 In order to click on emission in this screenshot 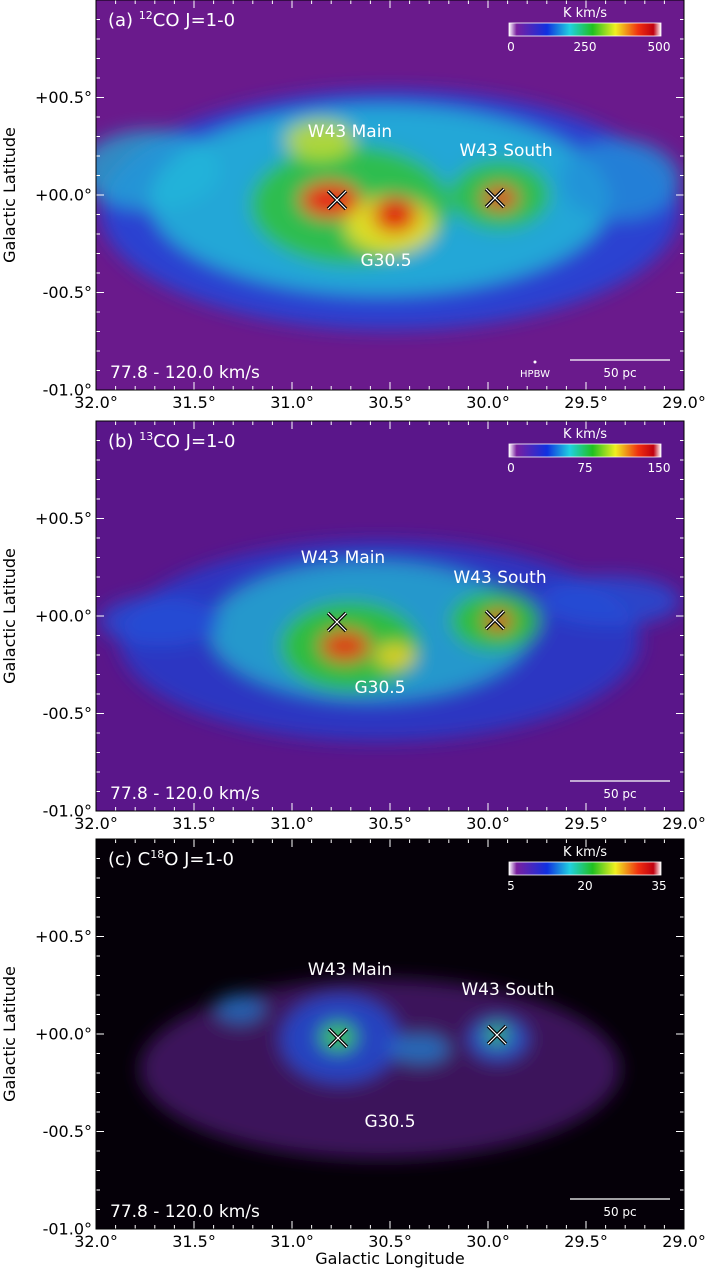, I will do `click(380, 1069)`.